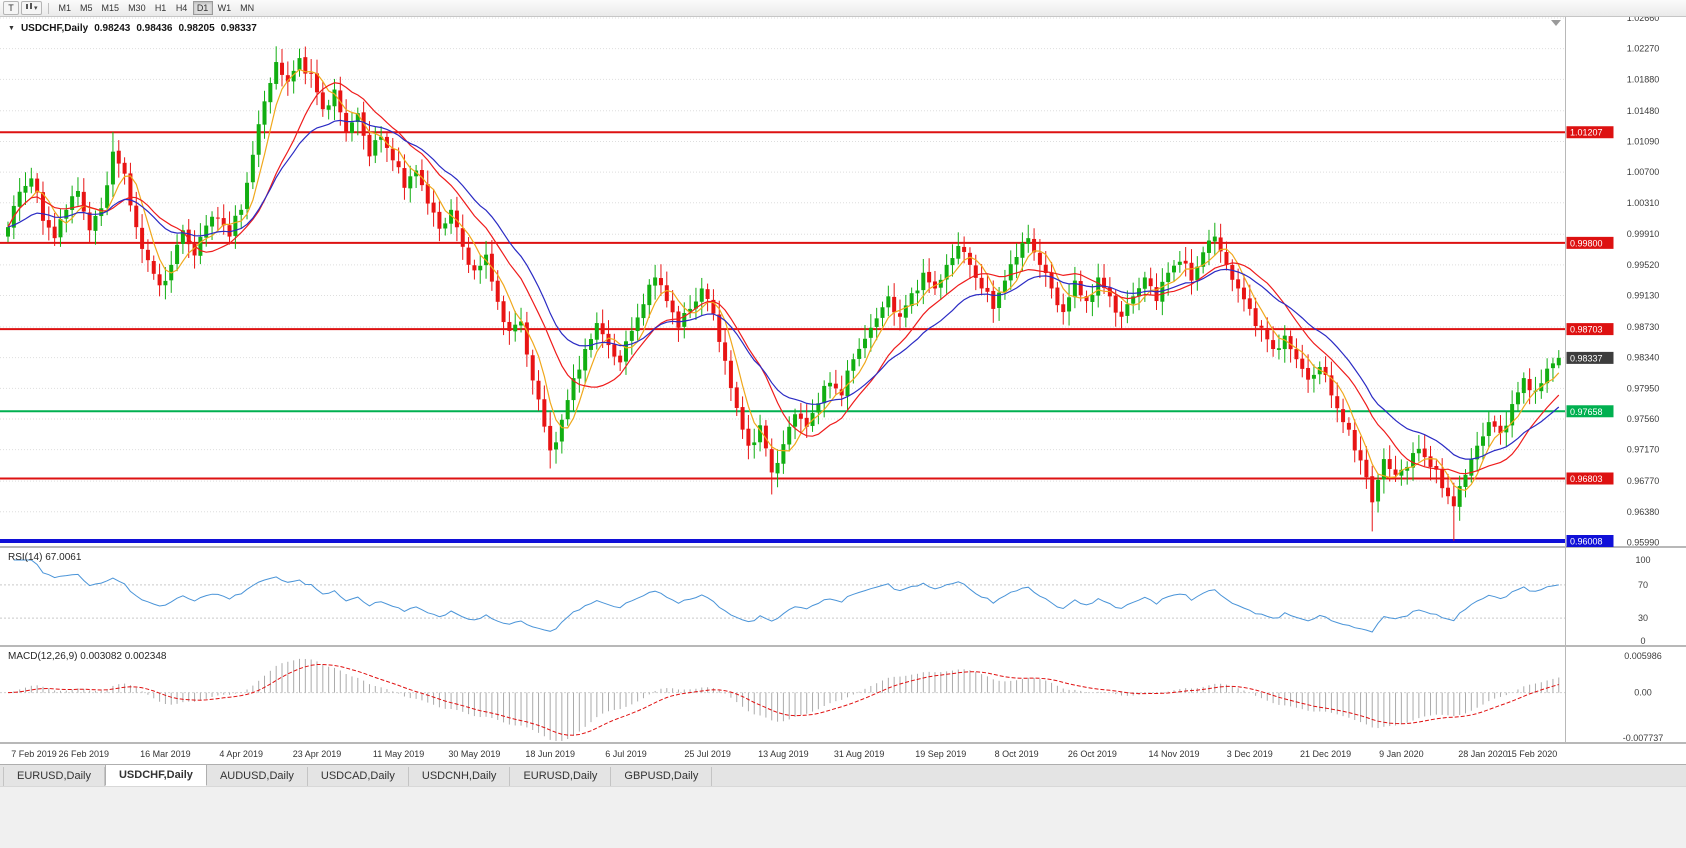 This screenshot has width=1686, height=848. Describe the element at coordinates (1643, 693) in the screenshot. I see `svg-text: 0.00` at that location.